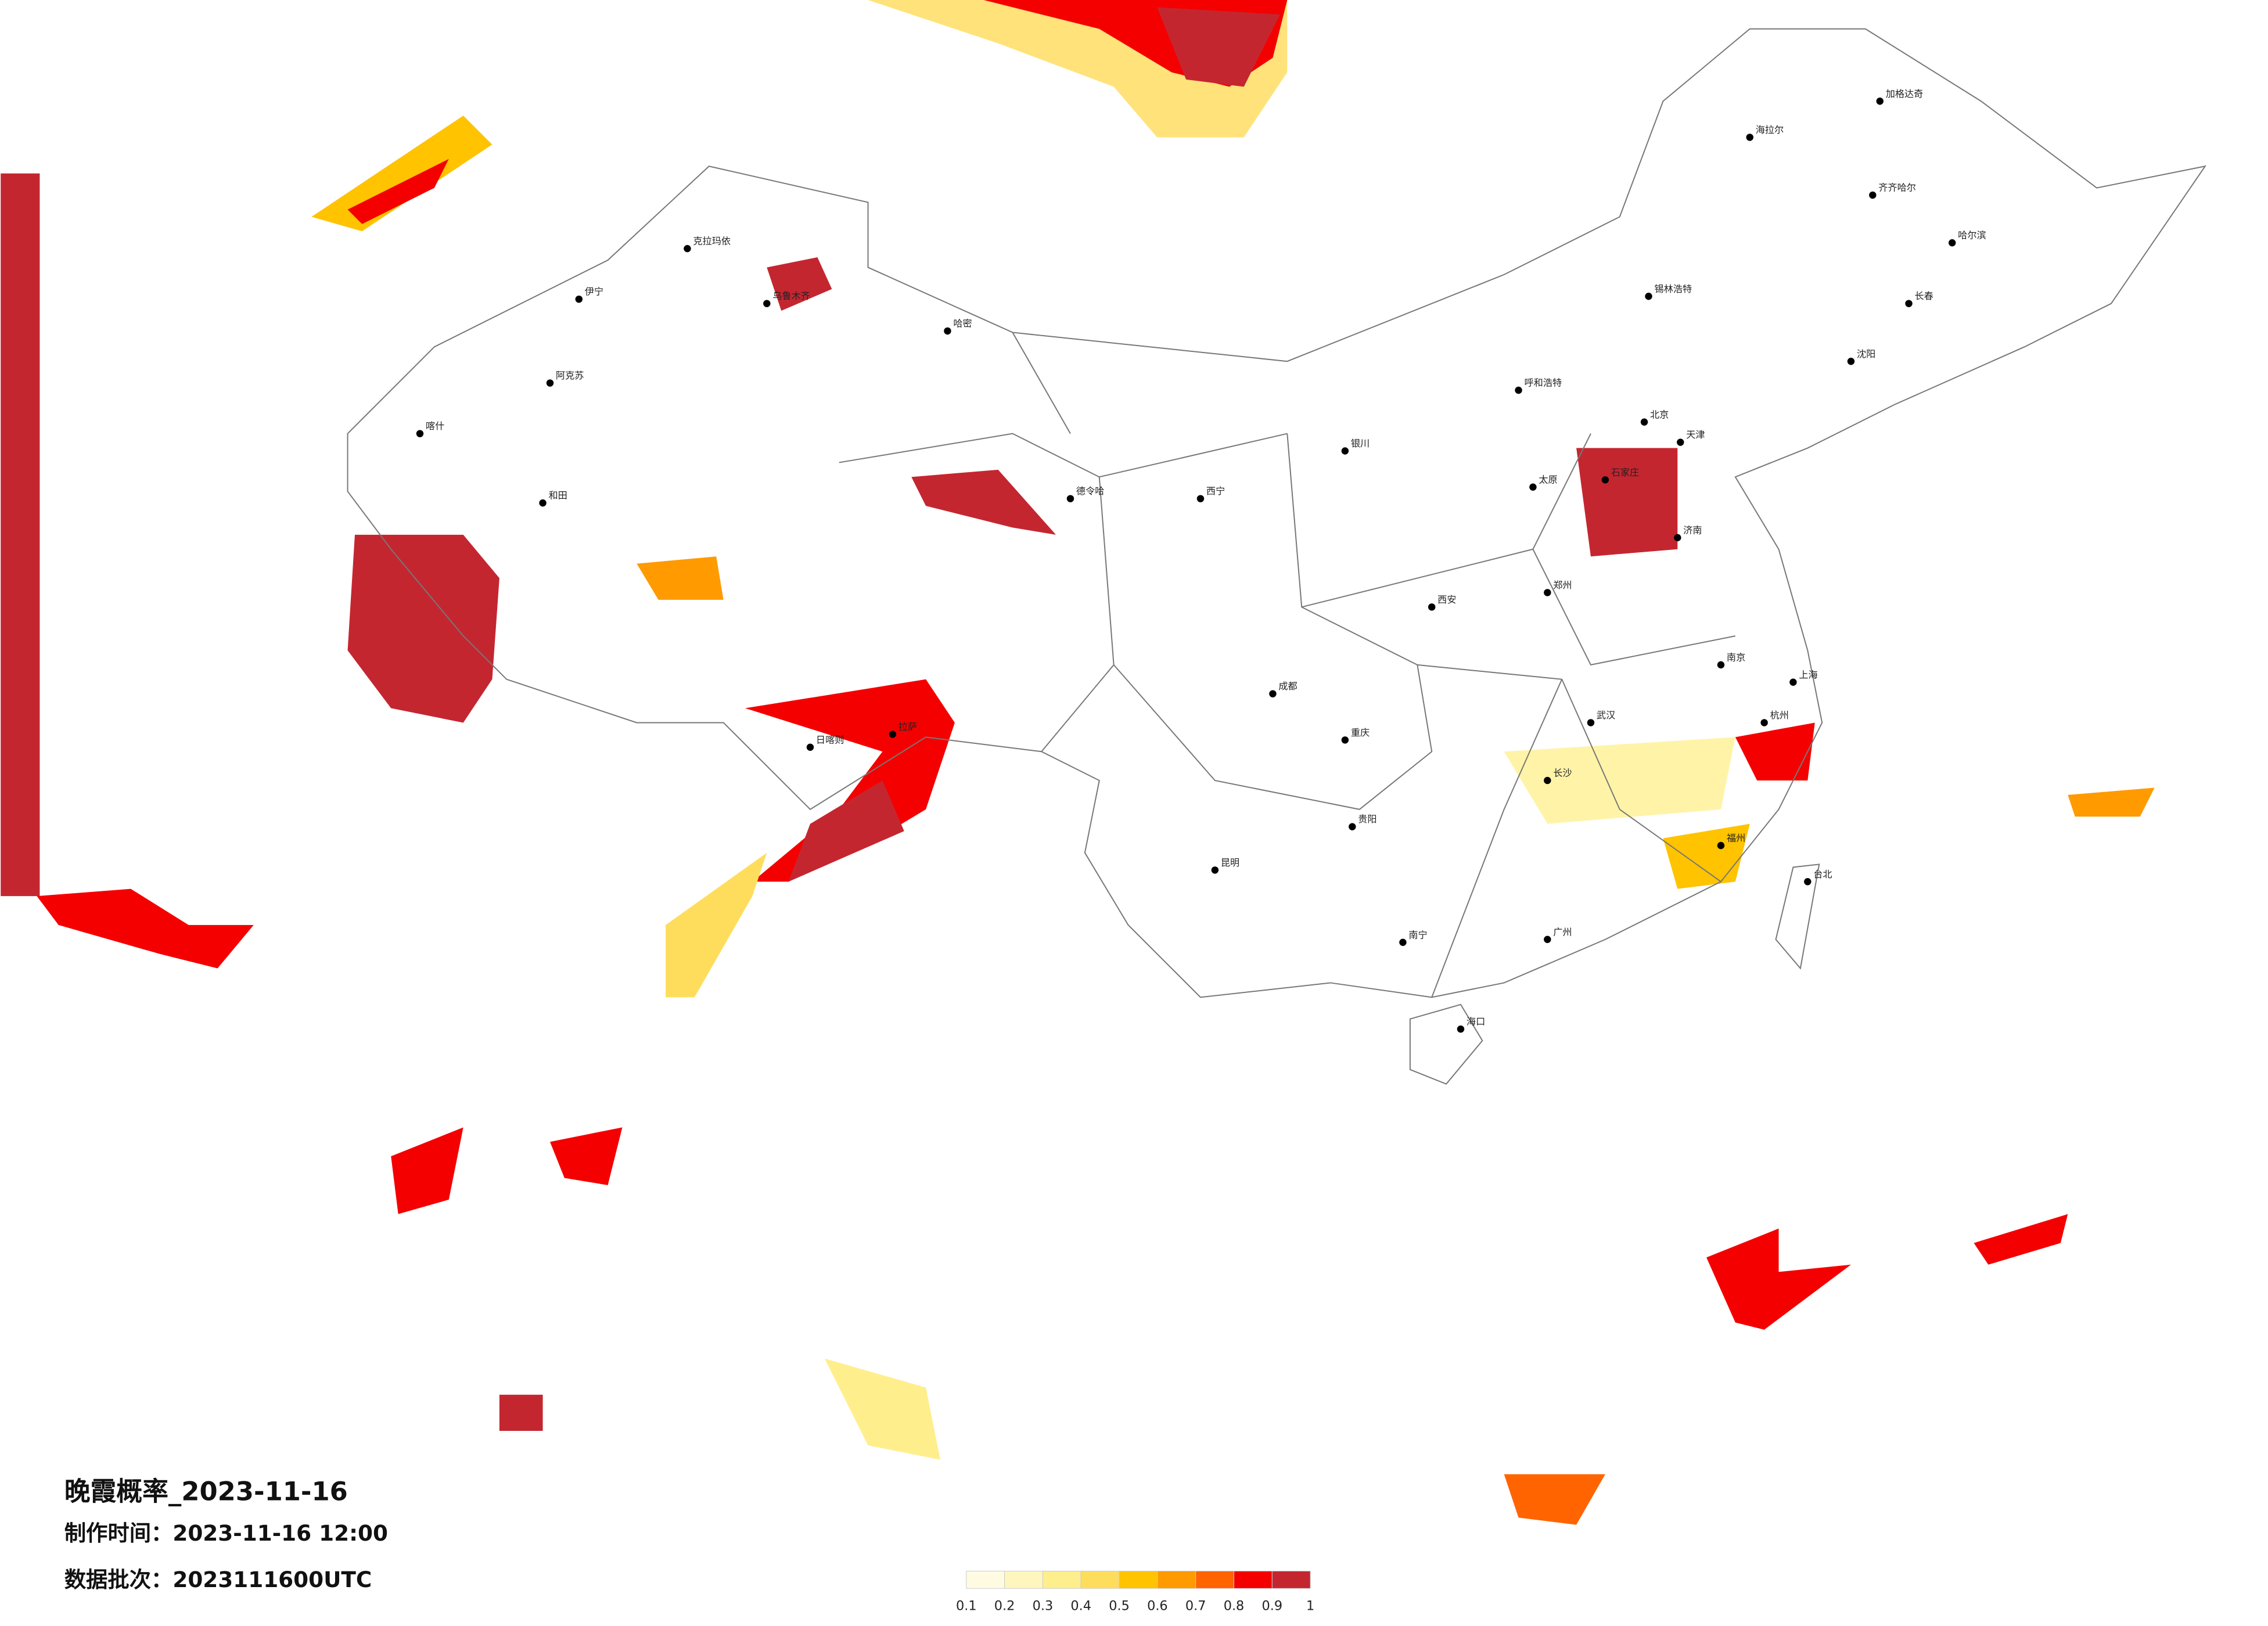 The width and height of the screenshot is (2268, 1626). Describe the element at coordinates (1360, 444) in the screenshot. I see `city-label: 银川` at that location.